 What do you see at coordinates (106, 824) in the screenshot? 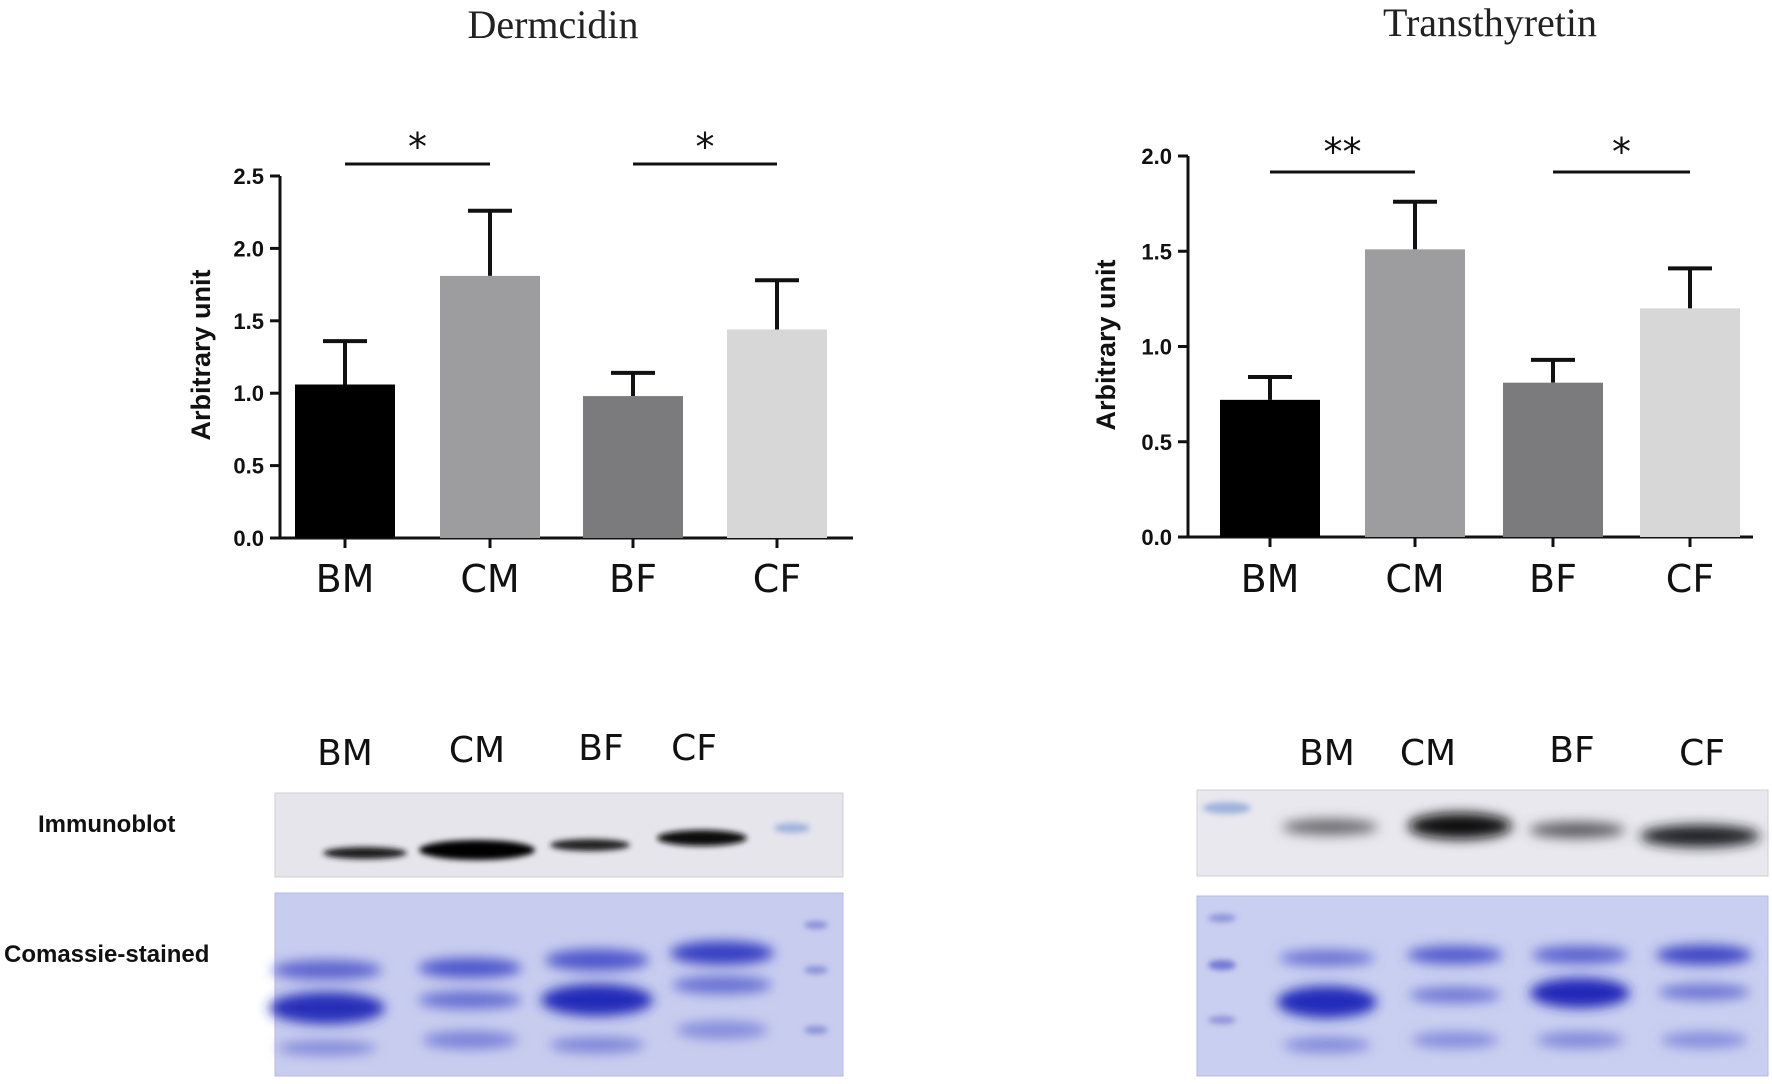
I see `immunoblot-row-label: Immunoblot` at bounding box center [106, 824].